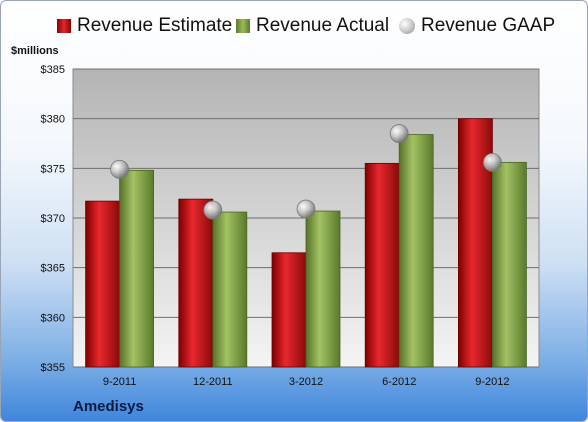  I want to click on legend-swatch-gaap, so click(407, 26).